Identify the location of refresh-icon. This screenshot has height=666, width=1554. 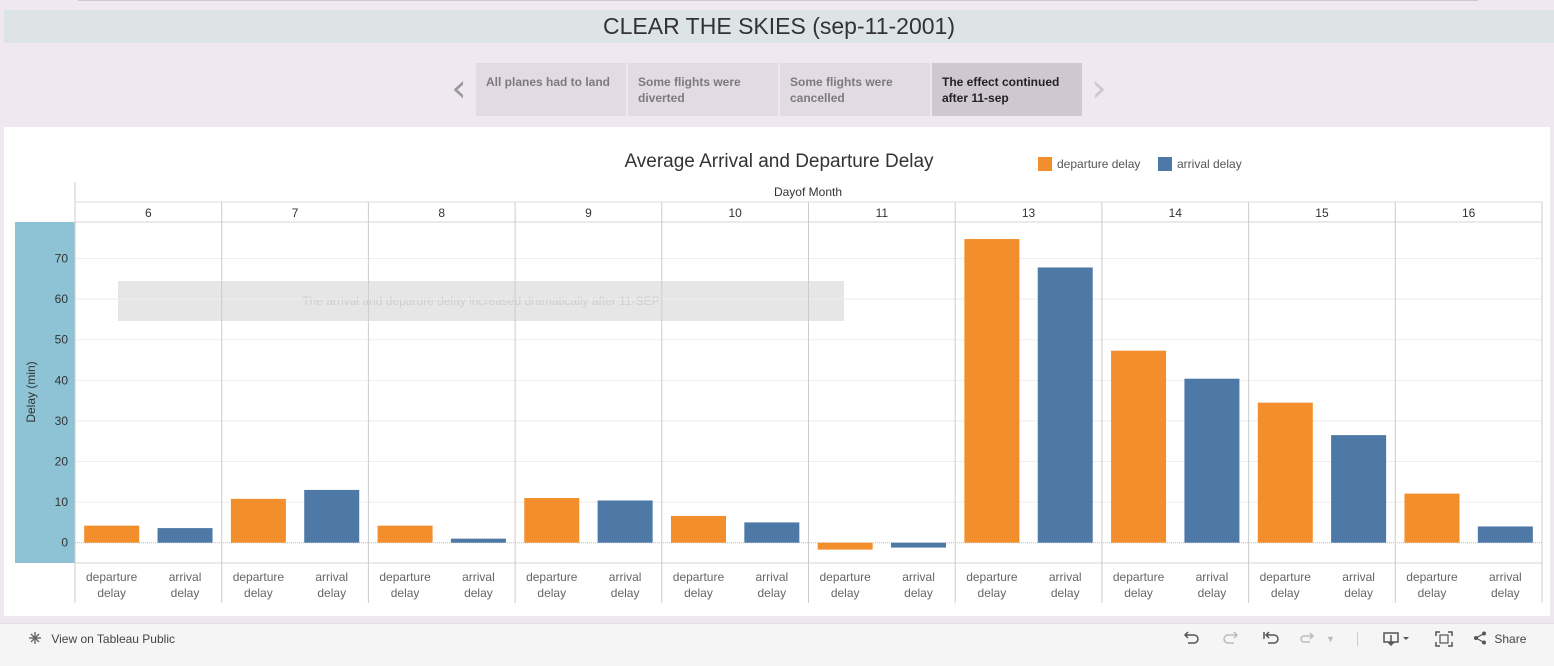
(1307, 639).